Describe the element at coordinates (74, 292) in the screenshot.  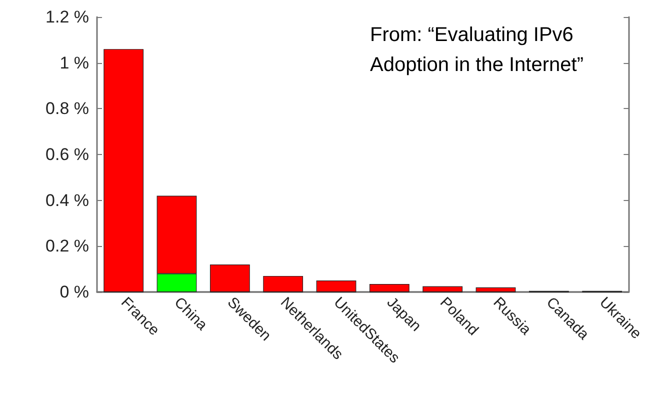
I see `y-tick-label: 0 %` at that location.